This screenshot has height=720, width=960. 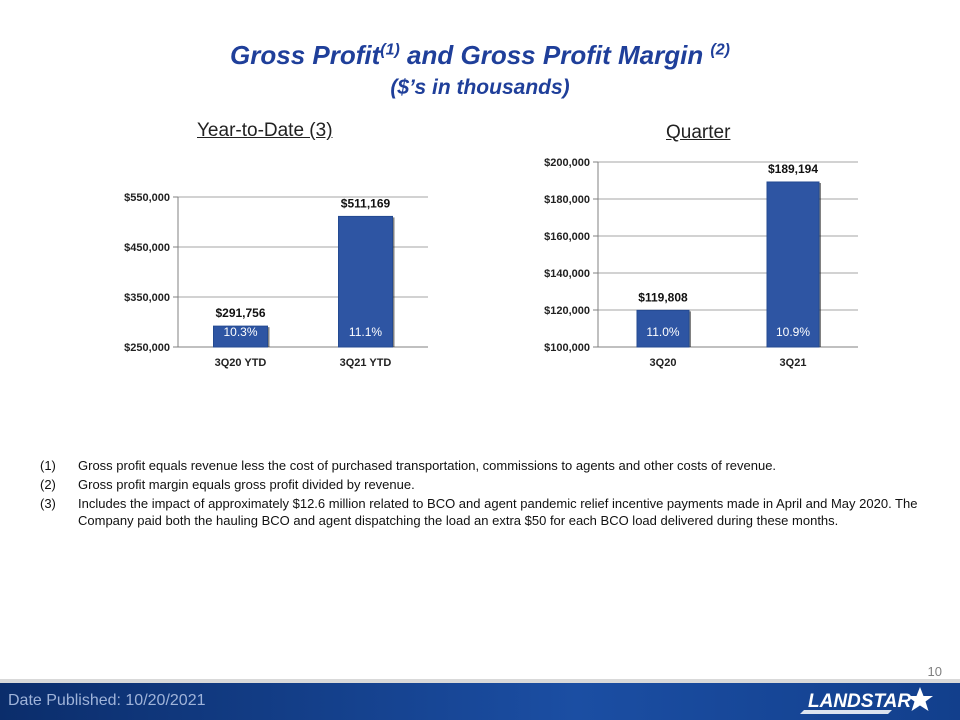 What do you see at coordinates (793, 363) in the screenshot?
I see `x-tick-label: 3Q21` at bounding box center [793, 363].